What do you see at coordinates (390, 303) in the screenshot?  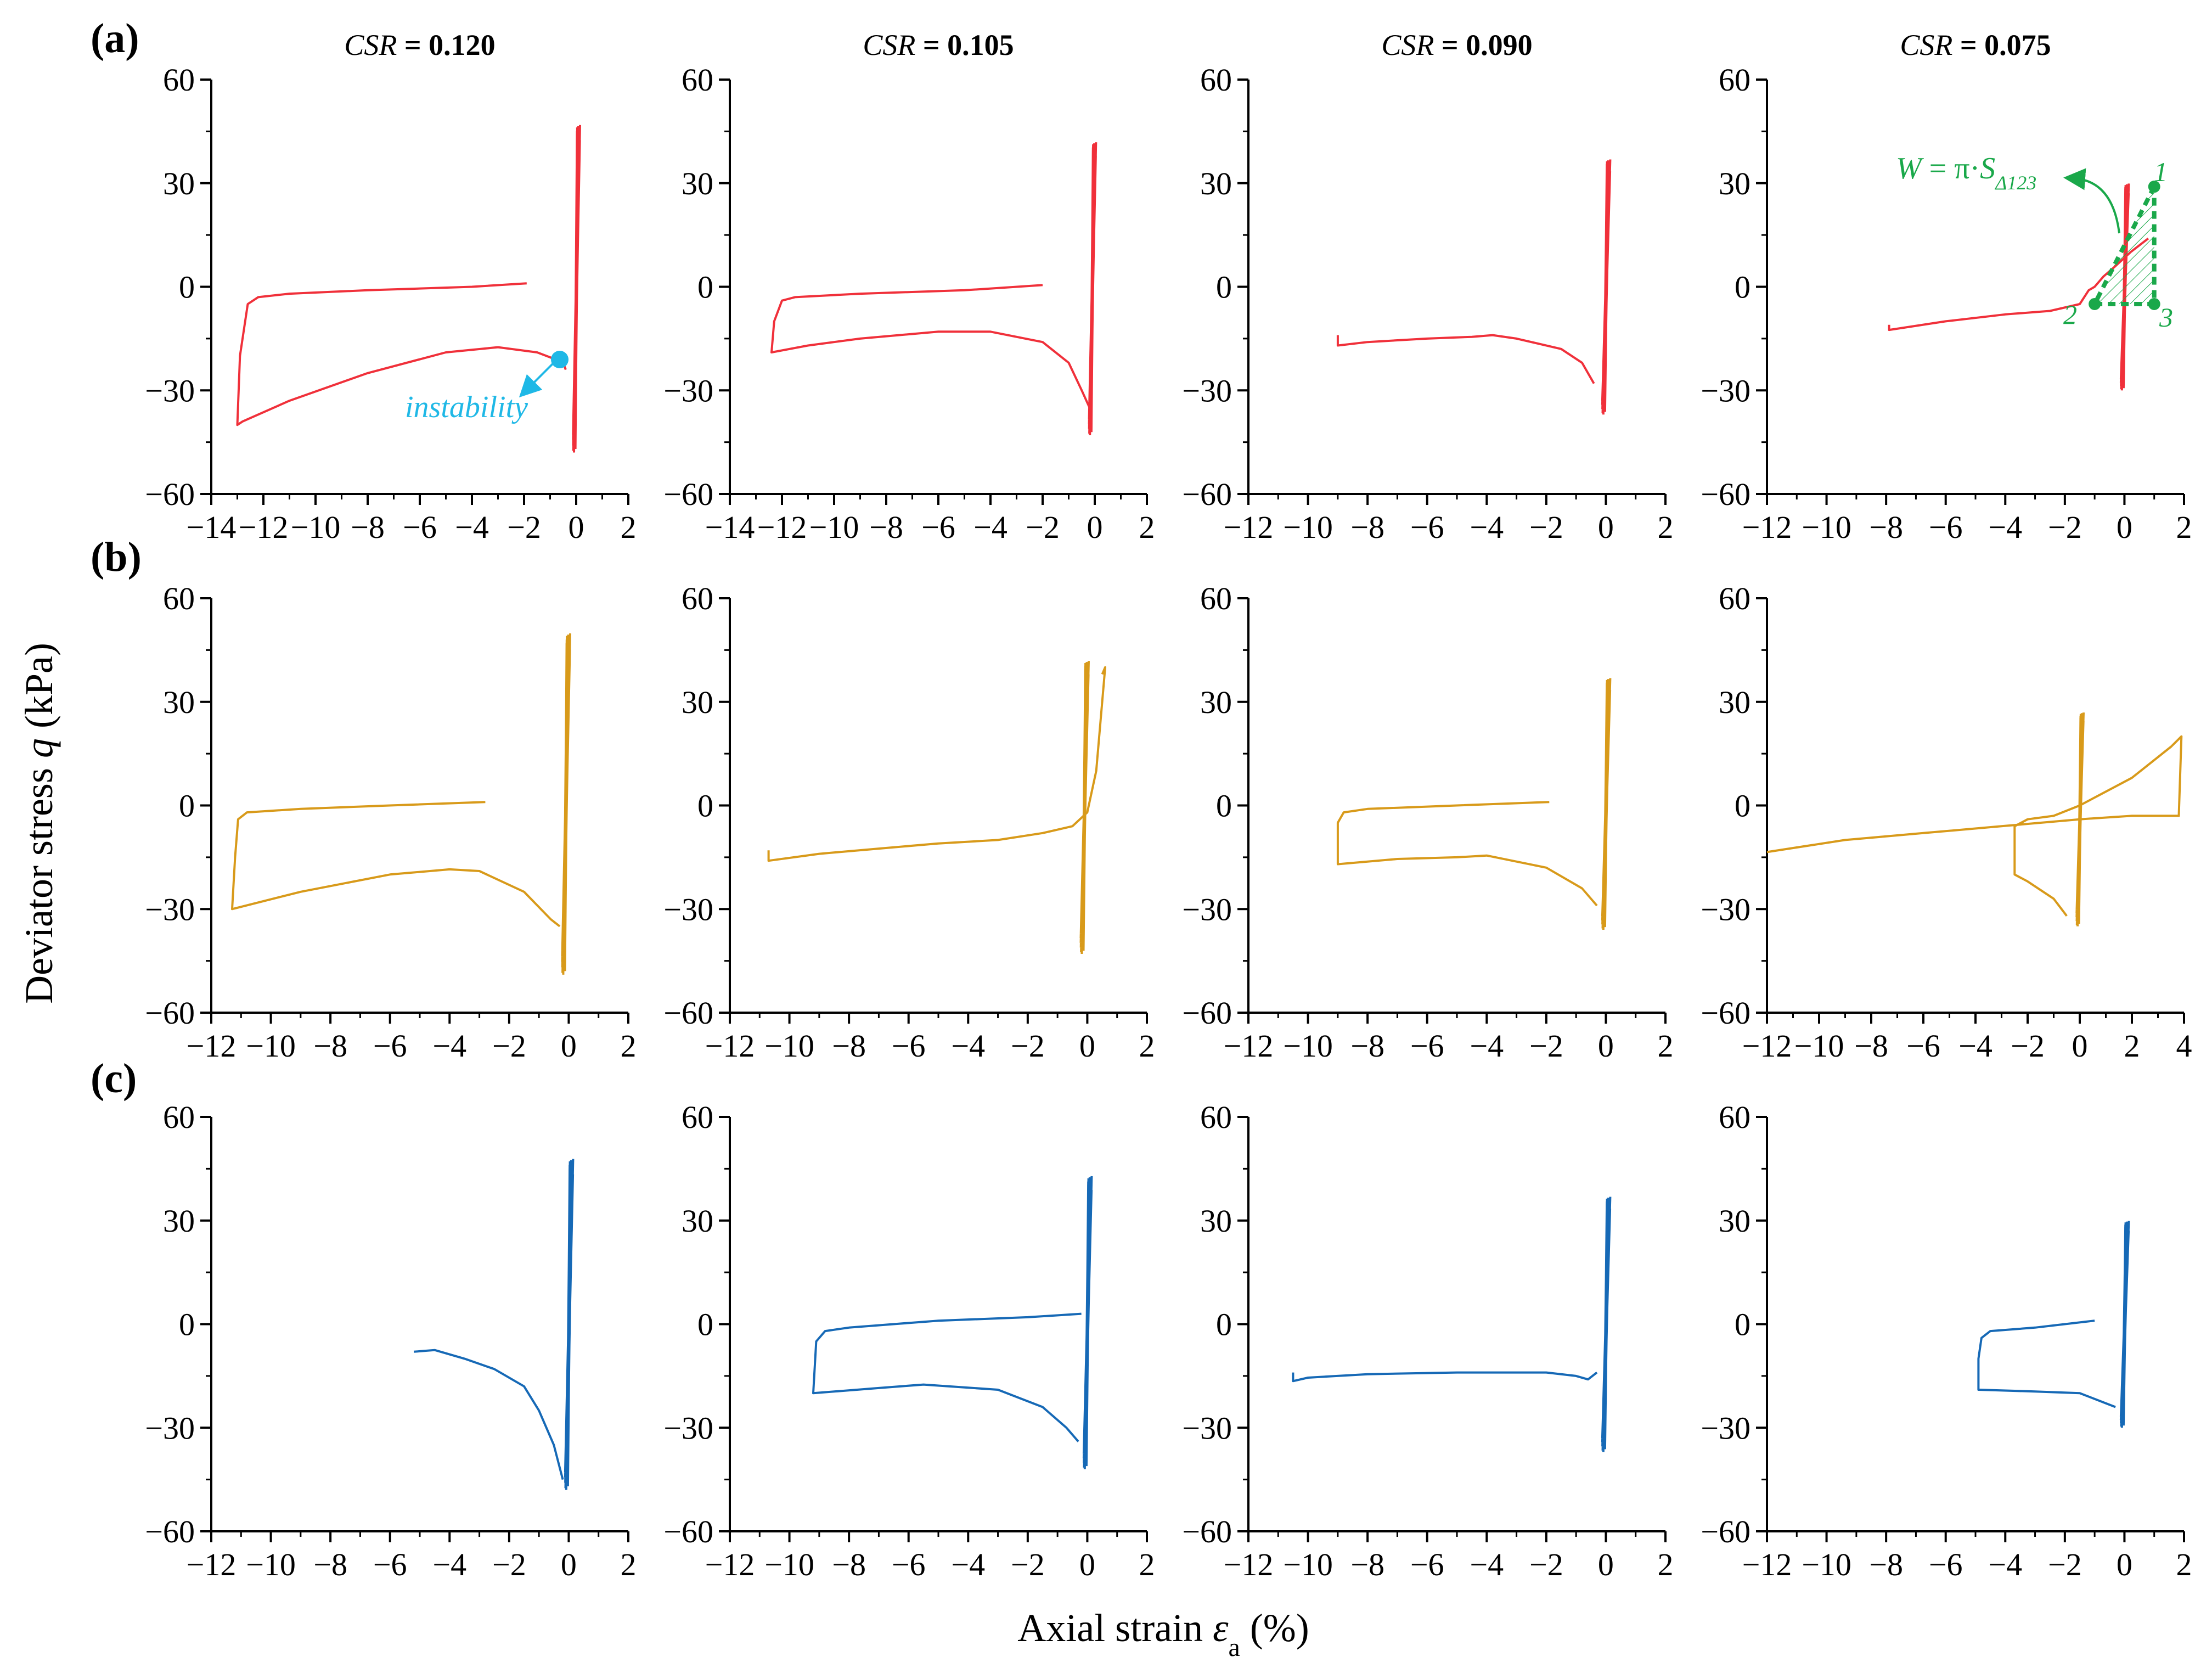 I see `panel-r0-c0: −60 −30 0 30 60 −14 −12 −10 −8 −6 −4 −2 0 2` at bounding box center [390, 303].